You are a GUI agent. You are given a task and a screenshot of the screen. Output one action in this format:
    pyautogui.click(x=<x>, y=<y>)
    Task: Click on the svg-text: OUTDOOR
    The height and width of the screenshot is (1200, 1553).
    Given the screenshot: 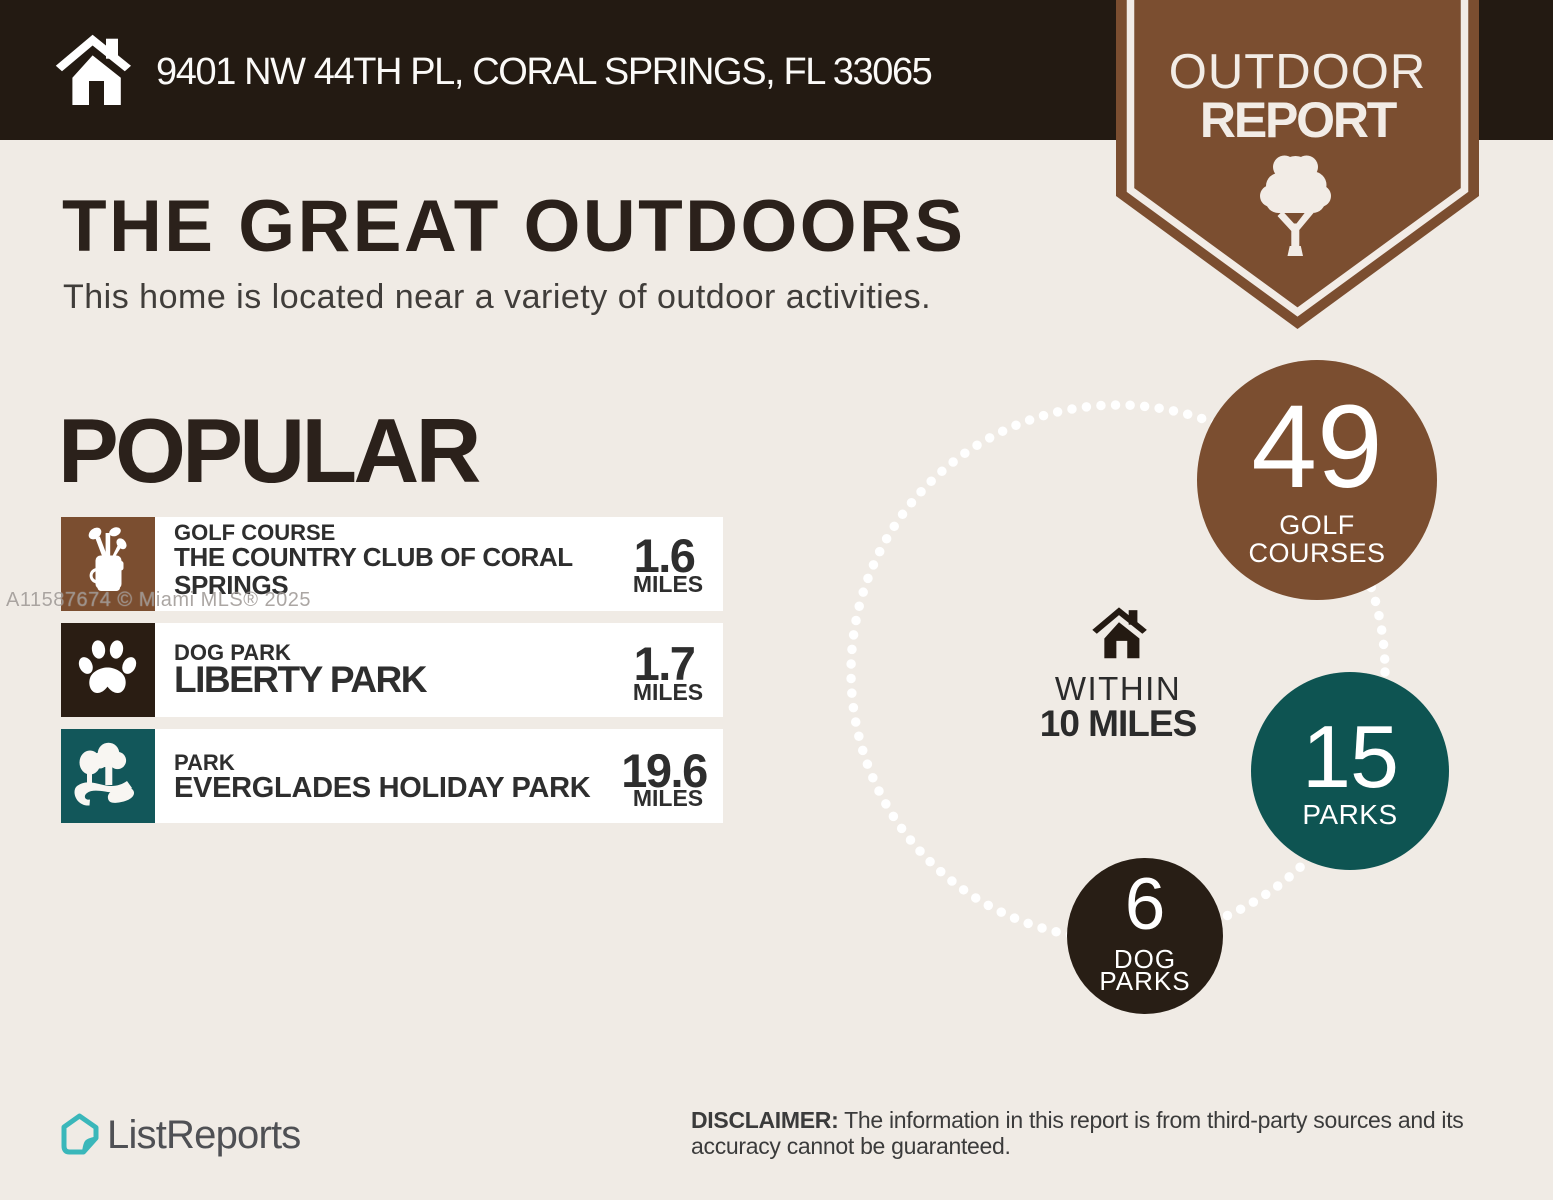 What is the action you would take?
    pyautogui.click(x=1297, y=72)
    